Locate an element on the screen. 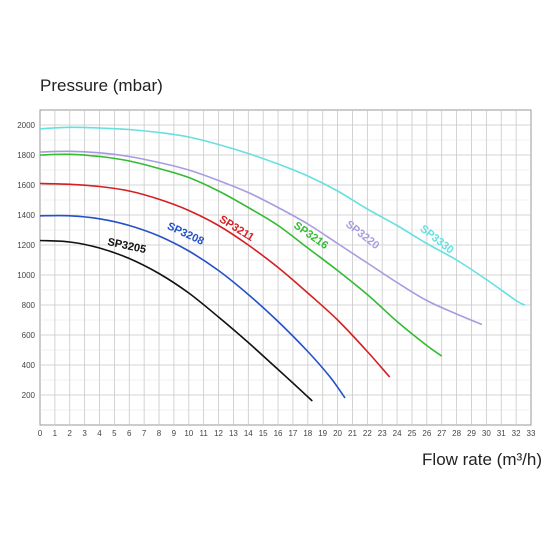 This screenshot has height=550, width=550. x-tick-label: 19 is located at coordinates (322, 433).